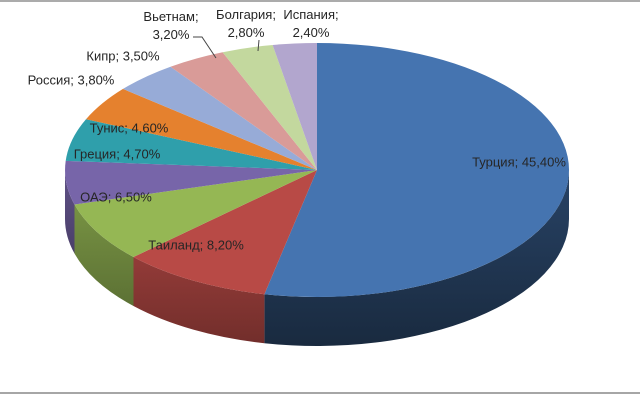 The width and height of the screenshot is (640, 400). I want to click on pie-slice-Россия, so click(201, 129).